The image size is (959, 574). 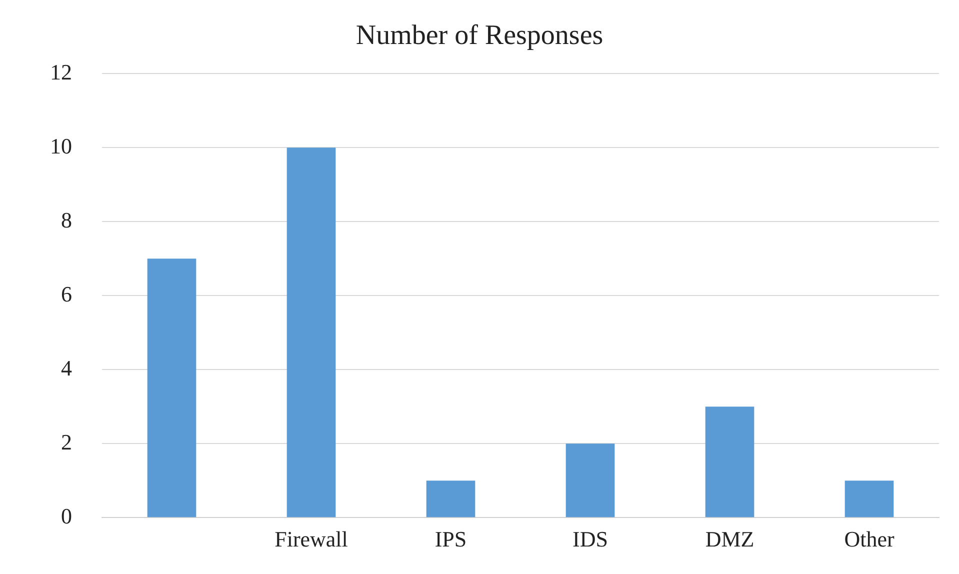 What do you see at coordinates (66, 293) in the screenshot?
I see `y-tick-label: 6` at bounding box center [66, 293].